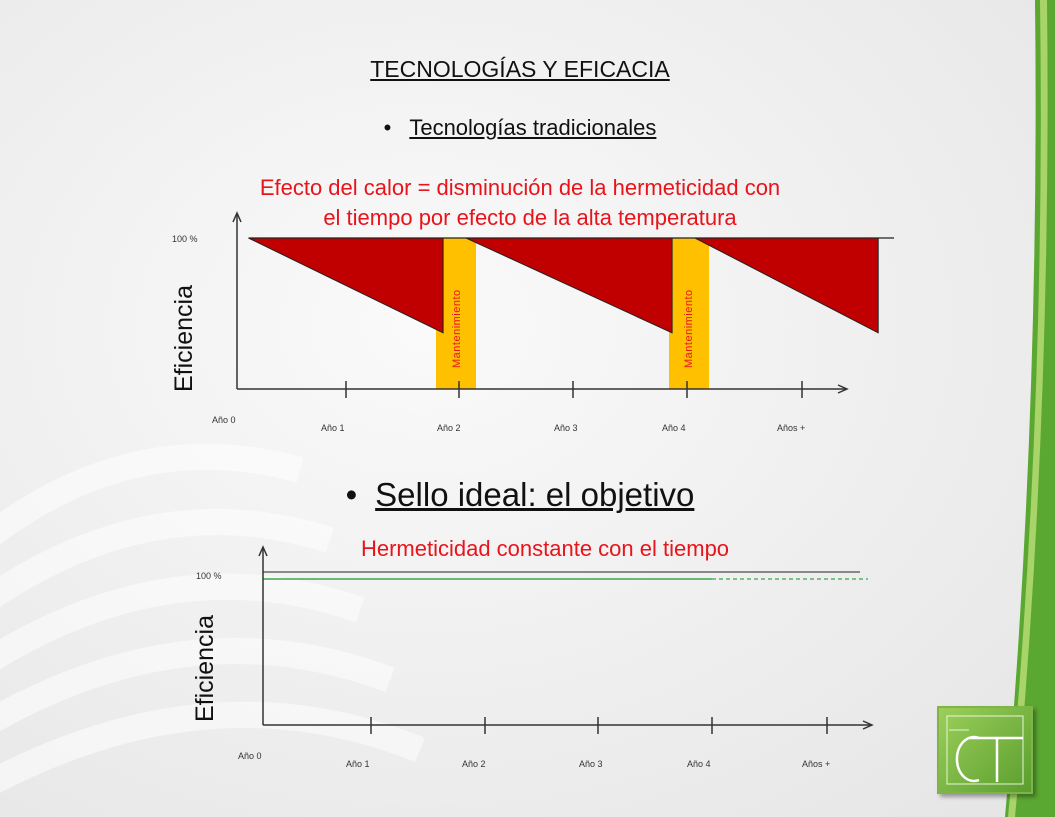 Image resolution: width=1055 pixels, height=817 pixels. I want to click on bullet-traditional-technologies: • Tecnologías tradicionales, so click(520, 128).